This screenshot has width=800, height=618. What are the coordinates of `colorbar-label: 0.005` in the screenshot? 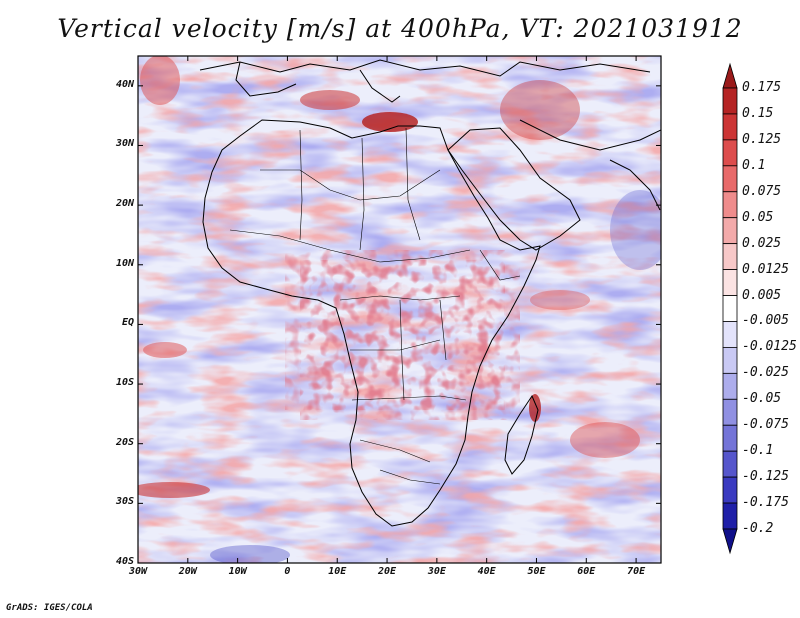 It's located at (762, 295).